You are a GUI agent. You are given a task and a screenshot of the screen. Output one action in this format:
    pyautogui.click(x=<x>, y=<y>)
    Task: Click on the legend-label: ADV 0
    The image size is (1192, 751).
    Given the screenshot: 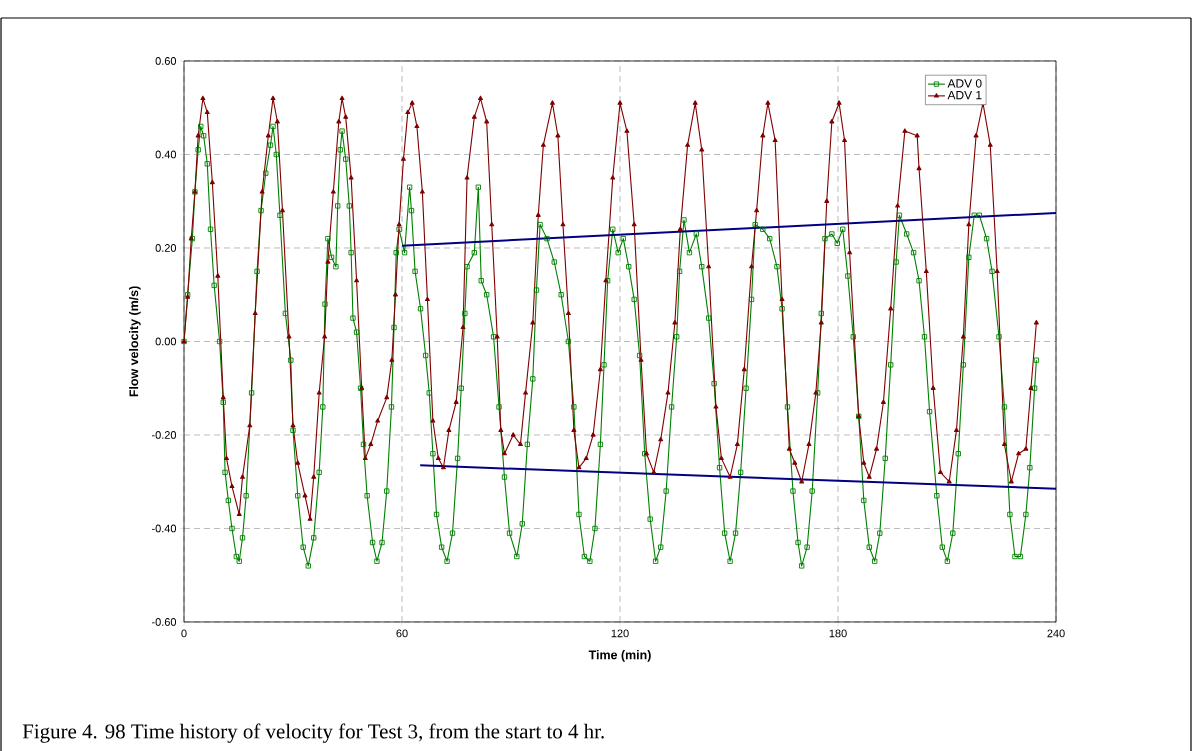 What is the action you would take?
    pyautogui.click(x=964, y=83)
    